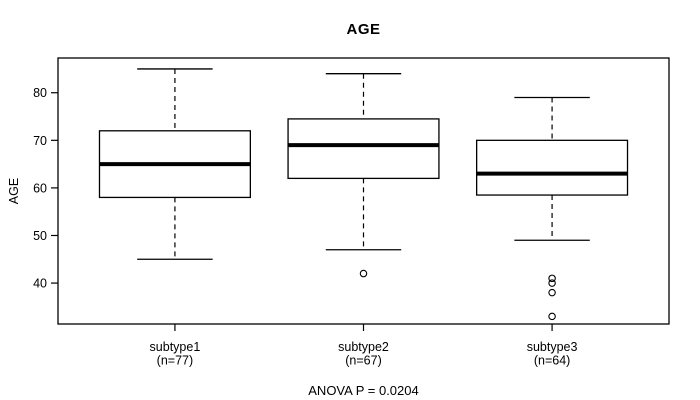  Describe the element at coordinates (363, 361) in the screenshot. I see `x-category-sublabel: (n=67)` at that location.